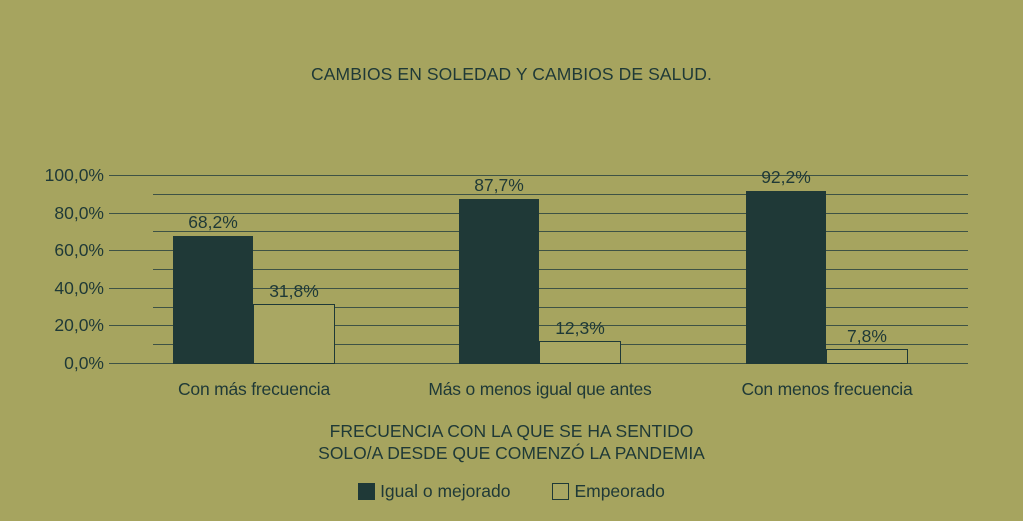 The image size is (1023, 521). What do you see at coordinates (499, 185) in the screenshot?
I see `bar-value-label: 87,7%` at bounding box center [499, 185].